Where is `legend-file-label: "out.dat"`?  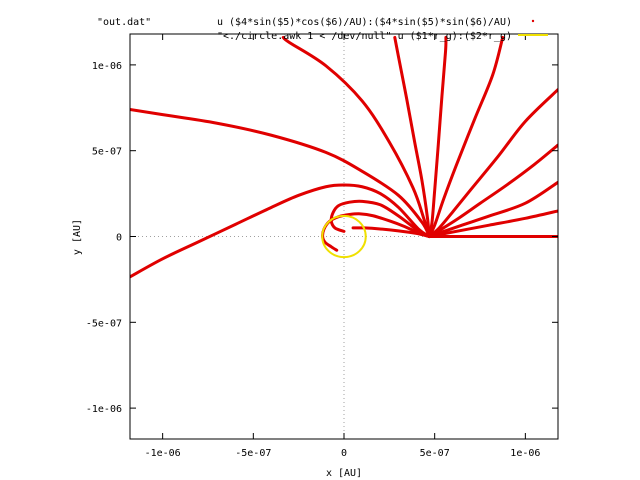
legend-file-label: "out.dat" is located at coordinates (124, 22).